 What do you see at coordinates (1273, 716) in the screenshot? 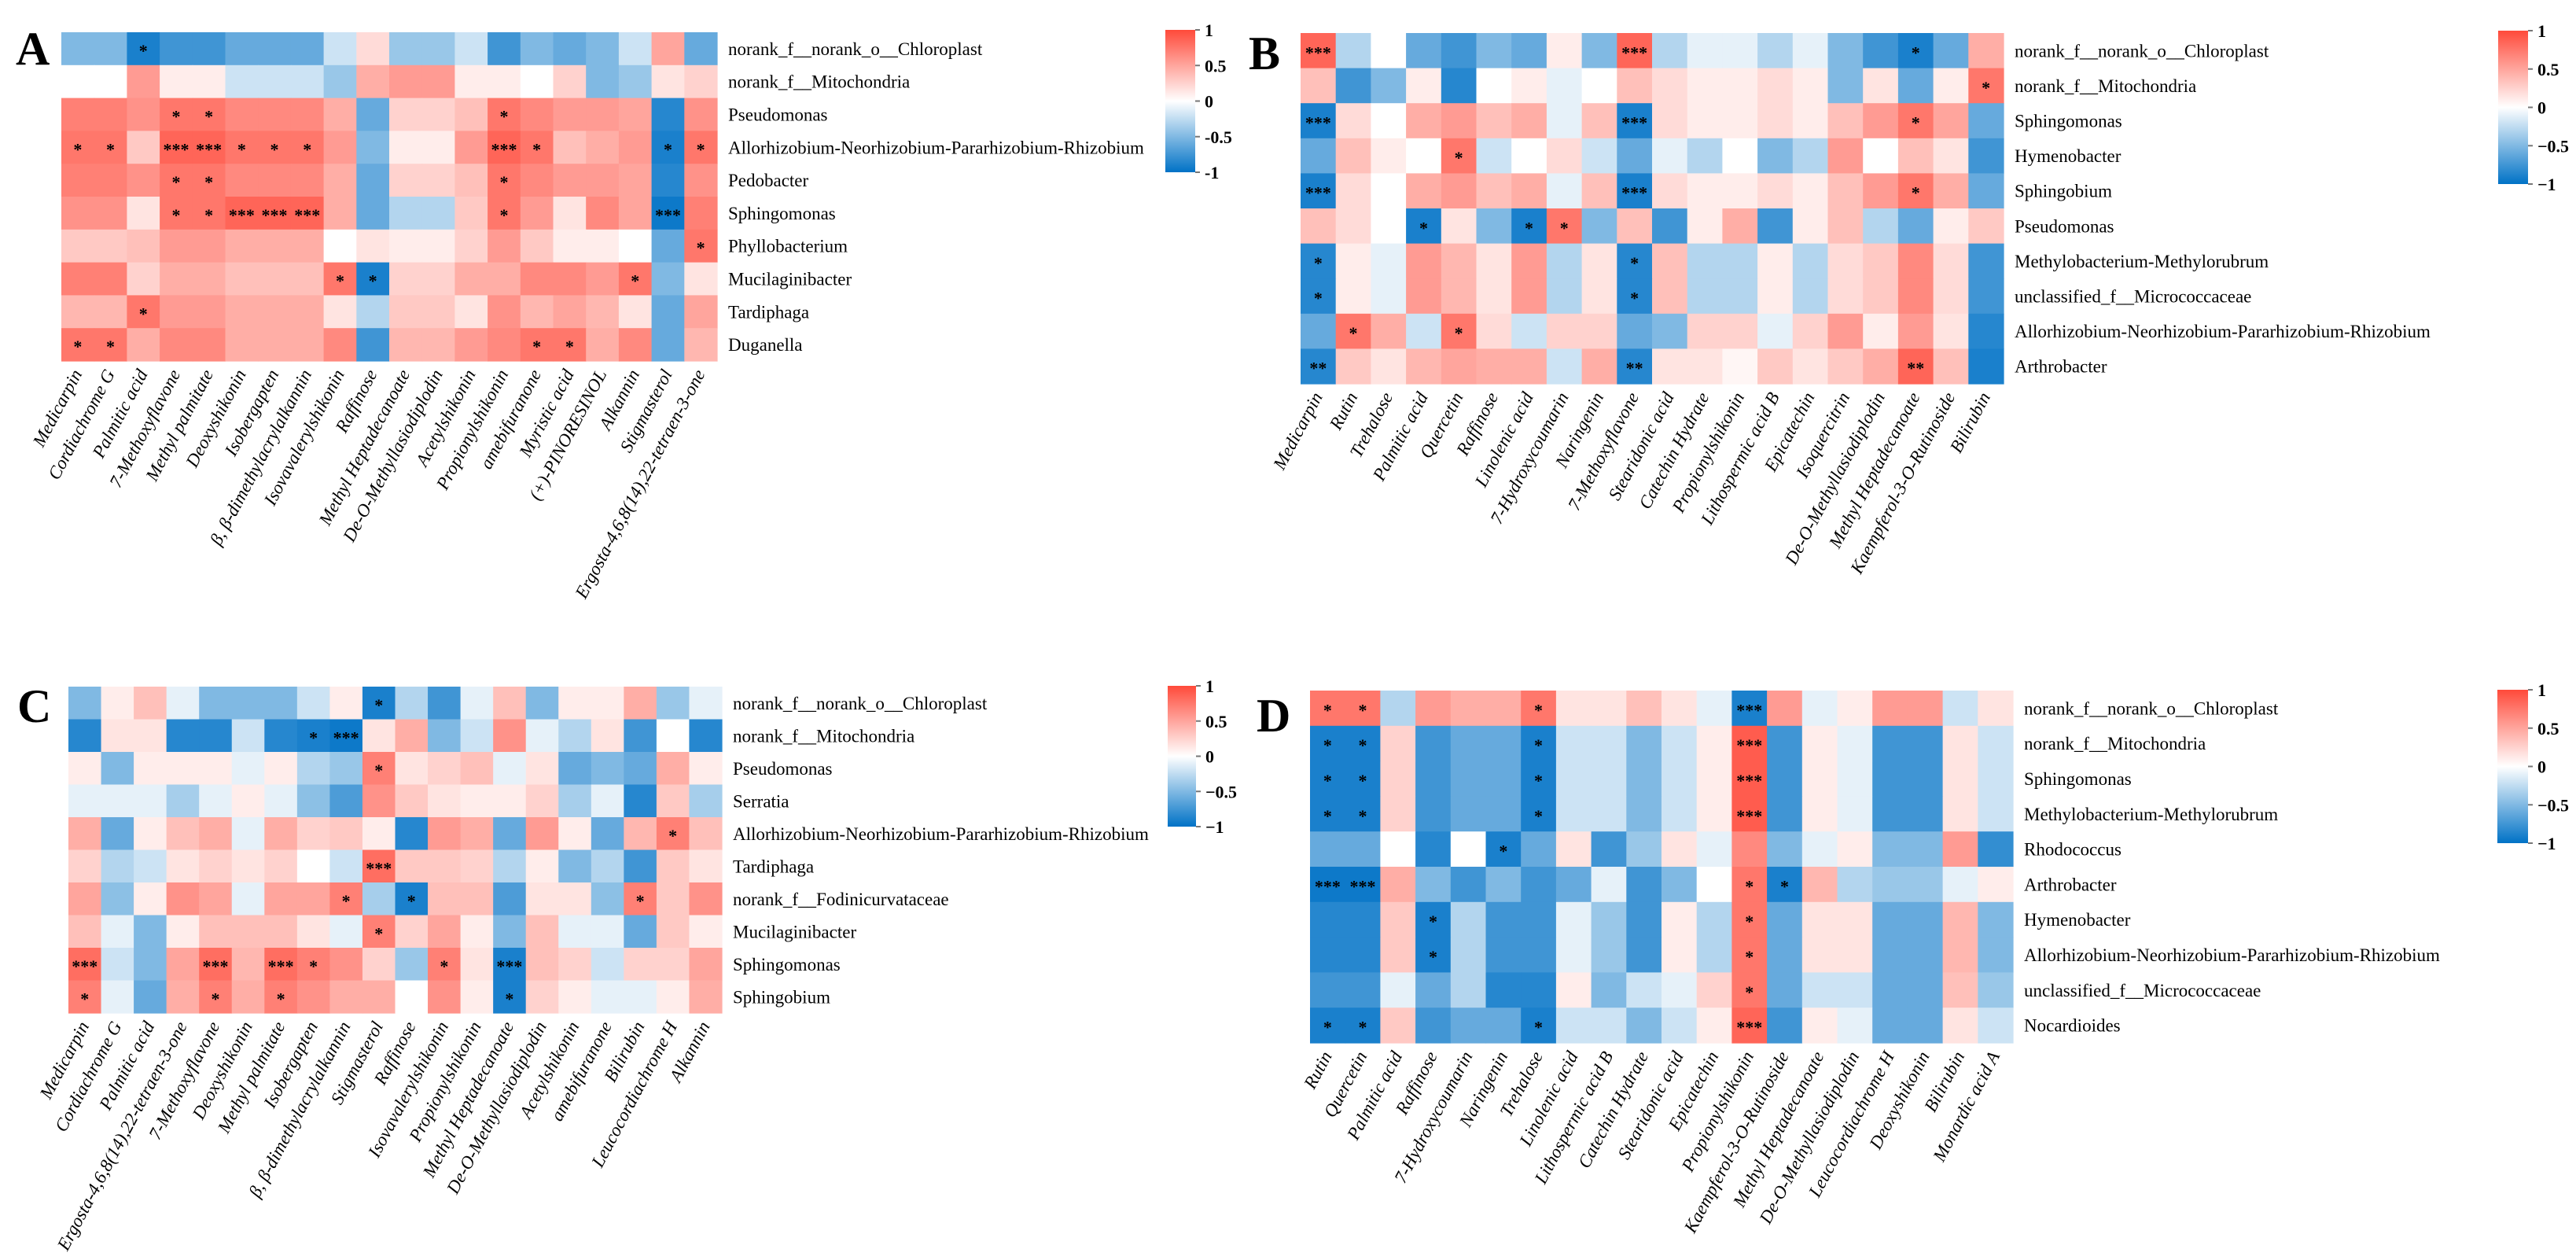
I see `panel-letter: D` at bounding box center [1273, 716].